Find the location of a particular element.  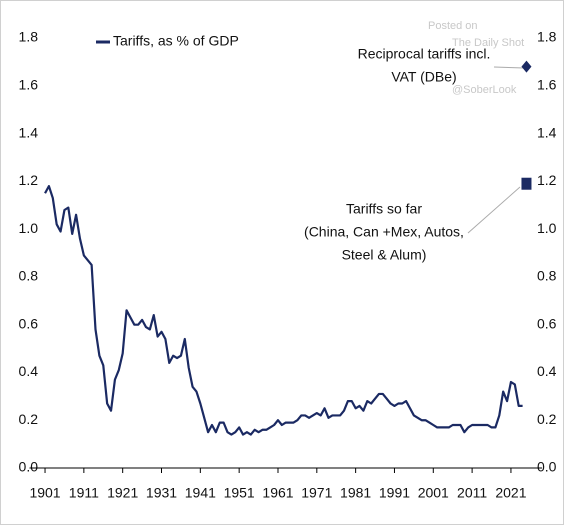

y2-tick-label: 0.4 is located at coordinates (547, 371).